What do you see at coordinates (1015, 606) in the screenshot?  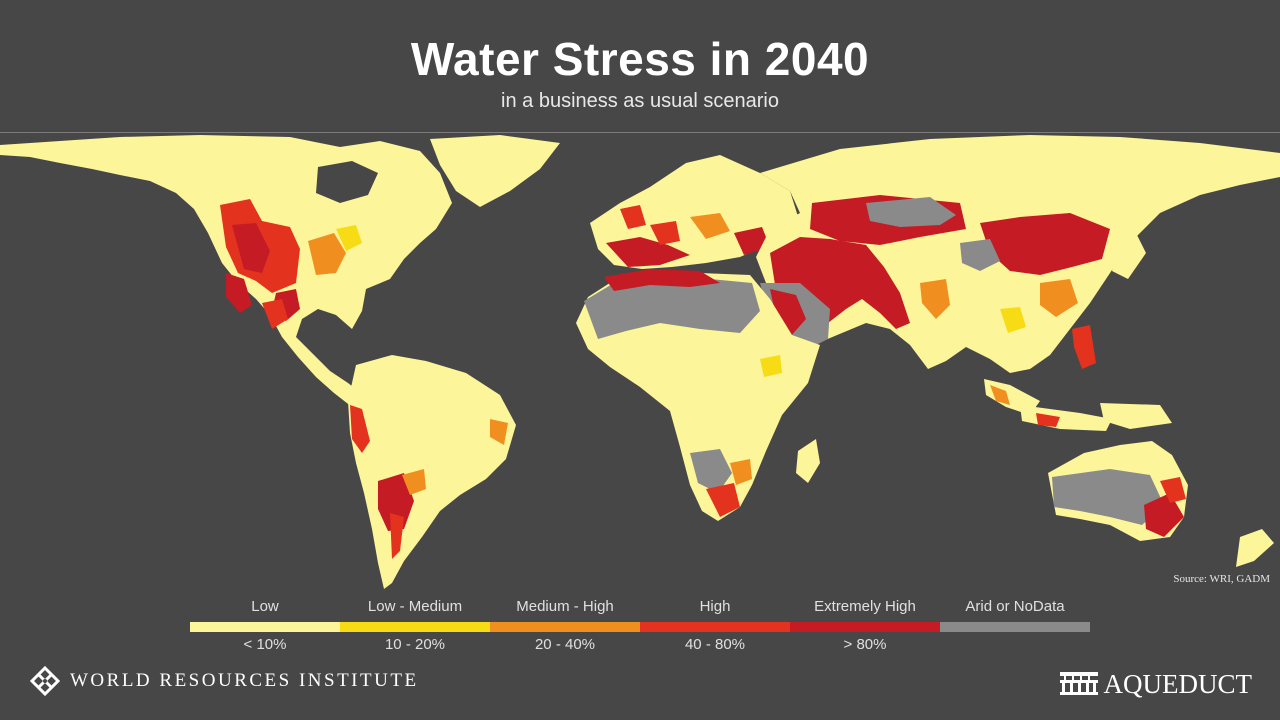 I see `legend-label: Arid or NoData` at bounding box center [1015, 606].